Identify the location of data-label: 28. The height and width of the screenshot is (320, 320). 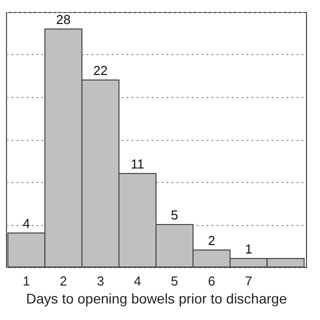
(63, 19).